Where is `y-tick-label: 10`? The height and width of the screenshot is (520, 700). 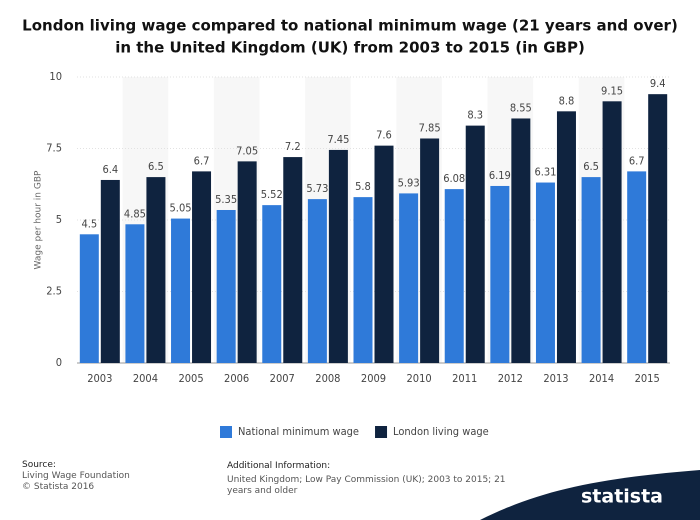 y-tick-label: 10 is located at coordinates (55, 76).